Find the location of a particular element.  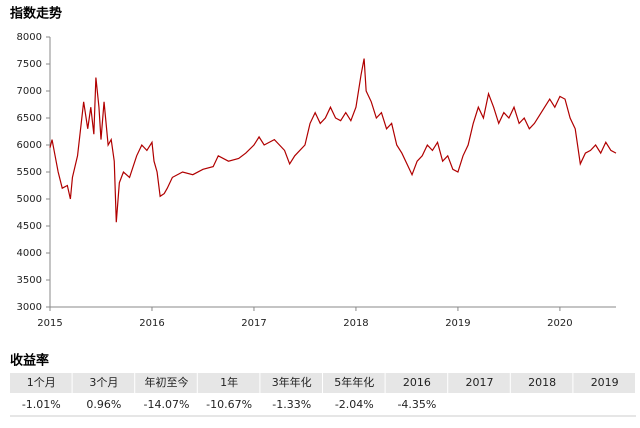

y-tick-label: 6000 is located at coordinates (29, 145).